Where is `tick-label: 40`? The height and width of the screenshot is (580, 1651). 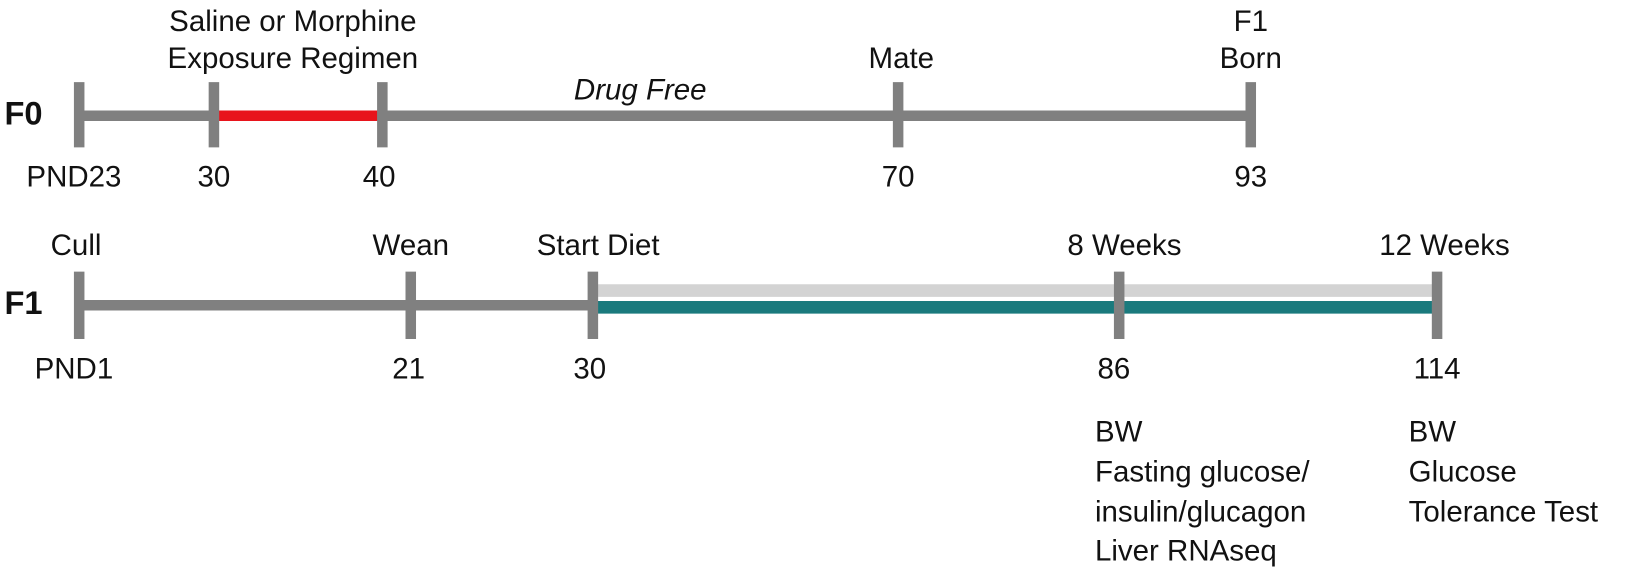 tick-label: 40 is located at coordinates (379, 177).